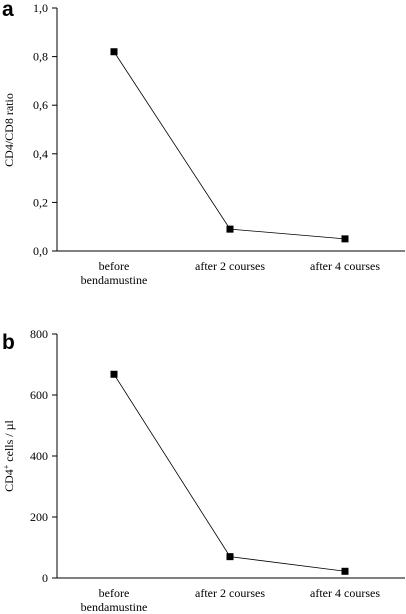 The height and width of the screenshot is (614, 406). Describe the element at coordinates (39, 456) in the screenshot. I see `panel-b-y-tick-label: 400` at that location.